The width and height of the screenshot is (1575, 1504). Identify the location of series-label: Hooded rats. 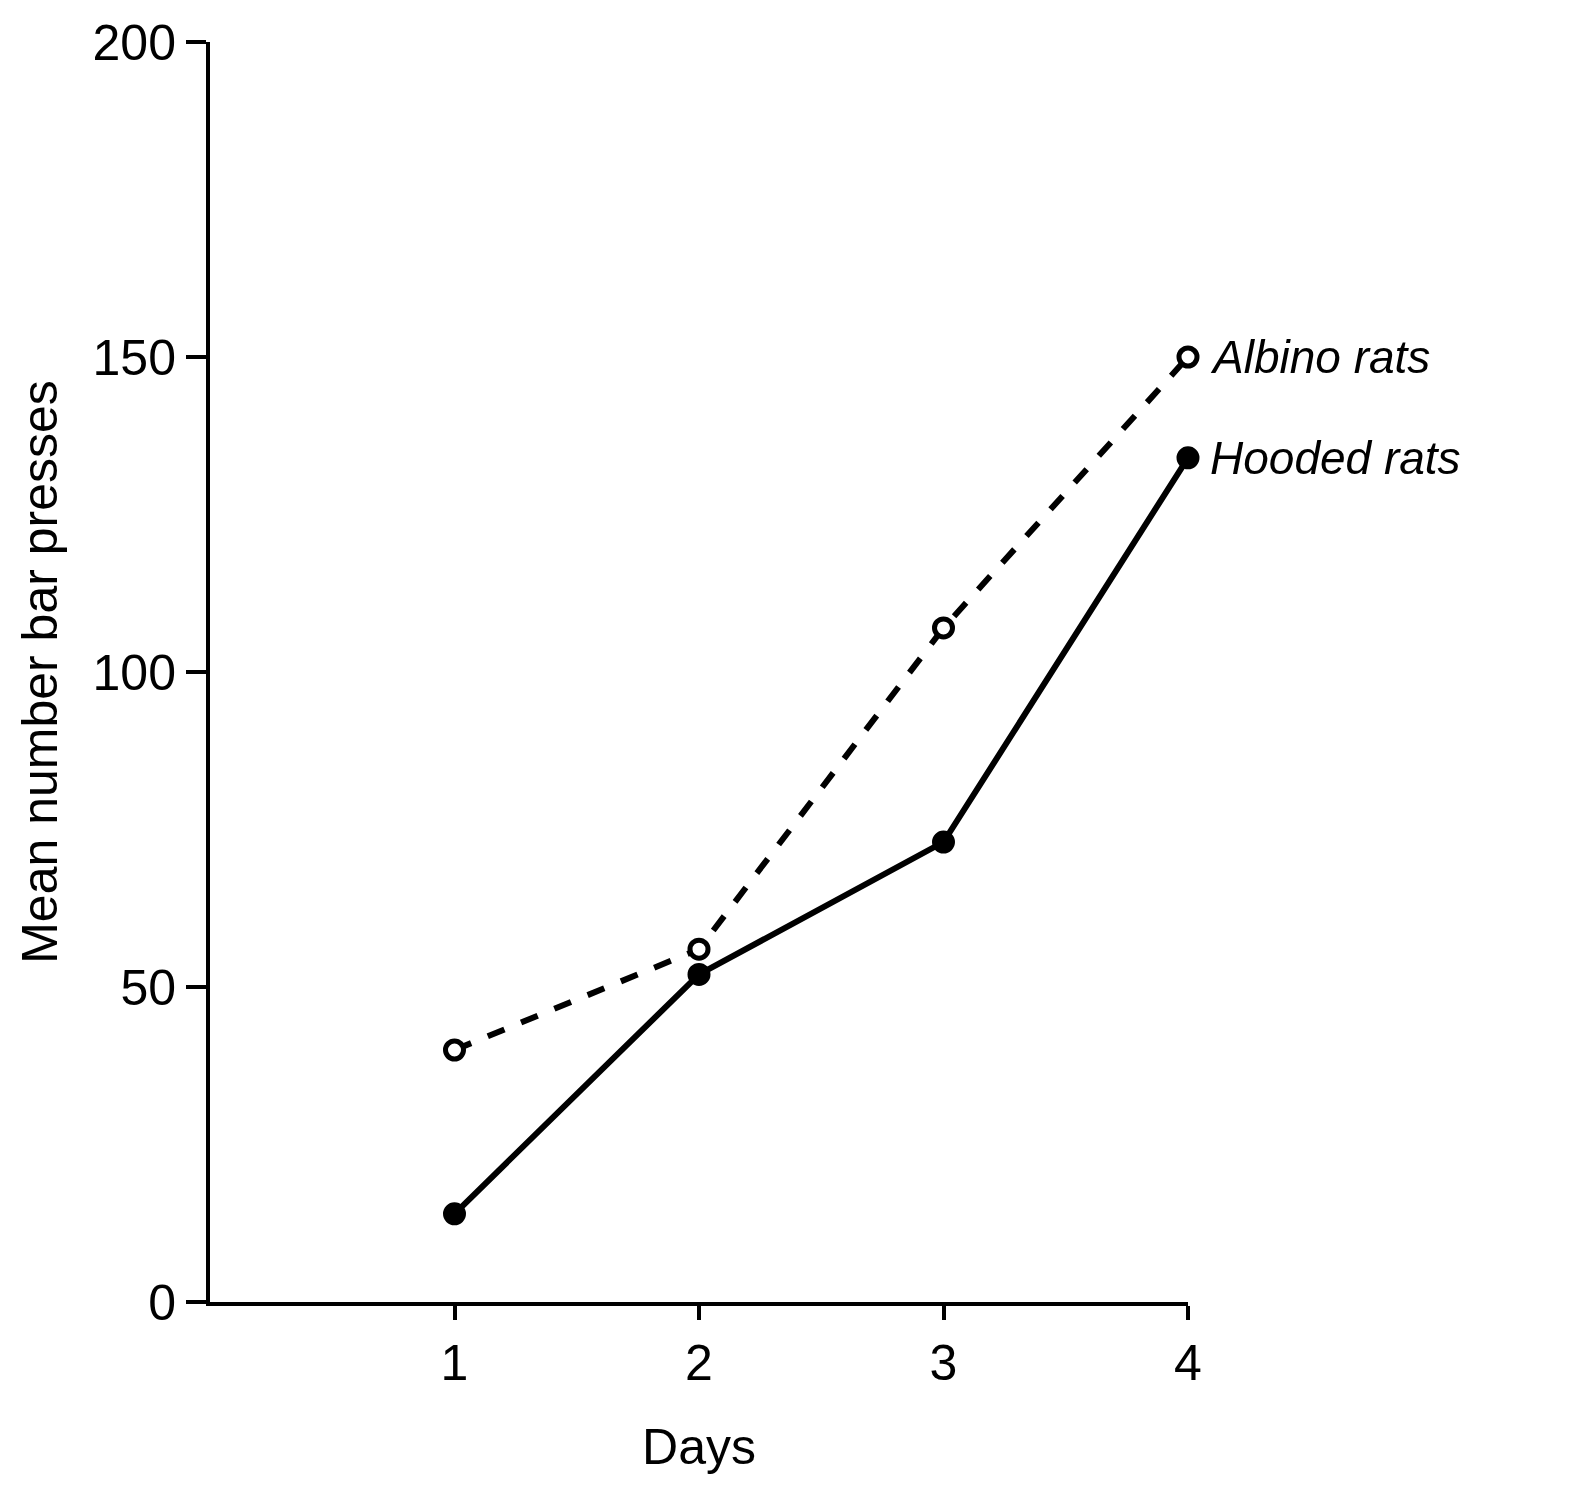
(1335, 458).